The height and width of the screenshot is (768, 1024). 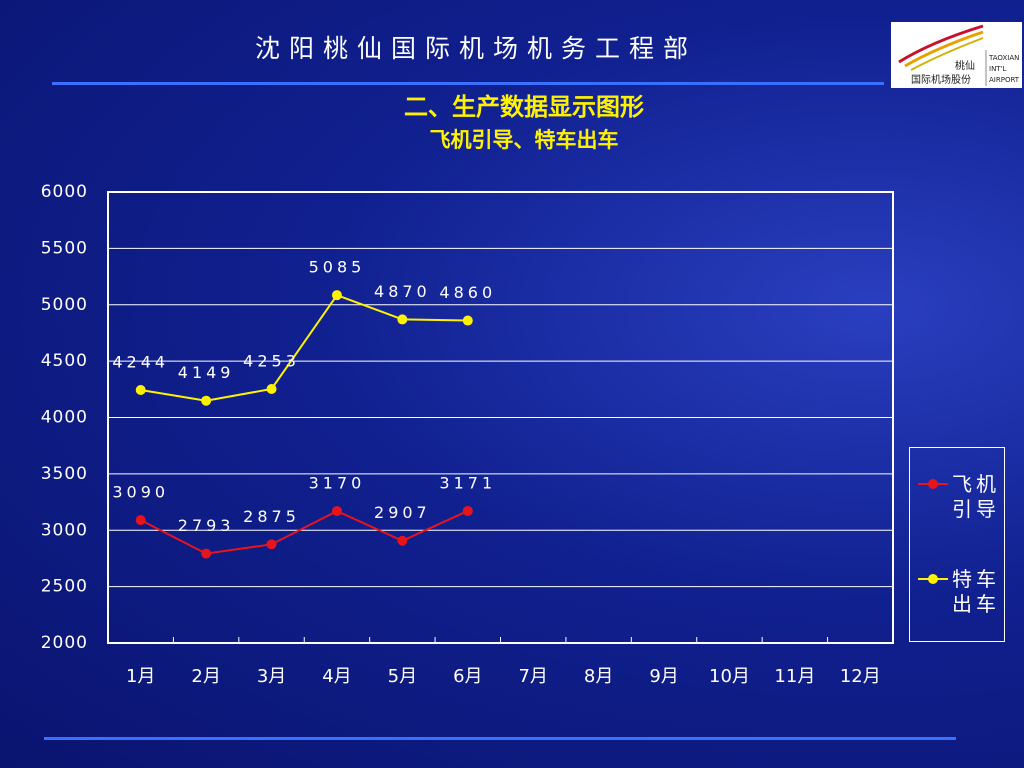 I want to click on y-tick-label: 4500, so click(x=64, y=361).